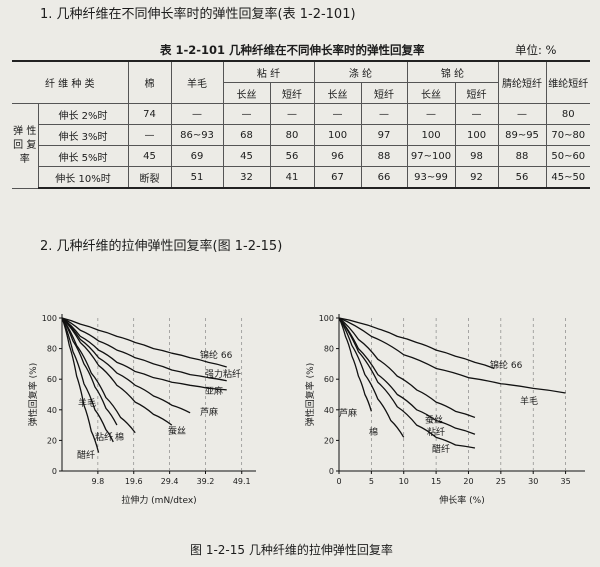  Describe the element at coordinates (197, 135) in the screenshot. I see `table-cell: 86~93` at that location.